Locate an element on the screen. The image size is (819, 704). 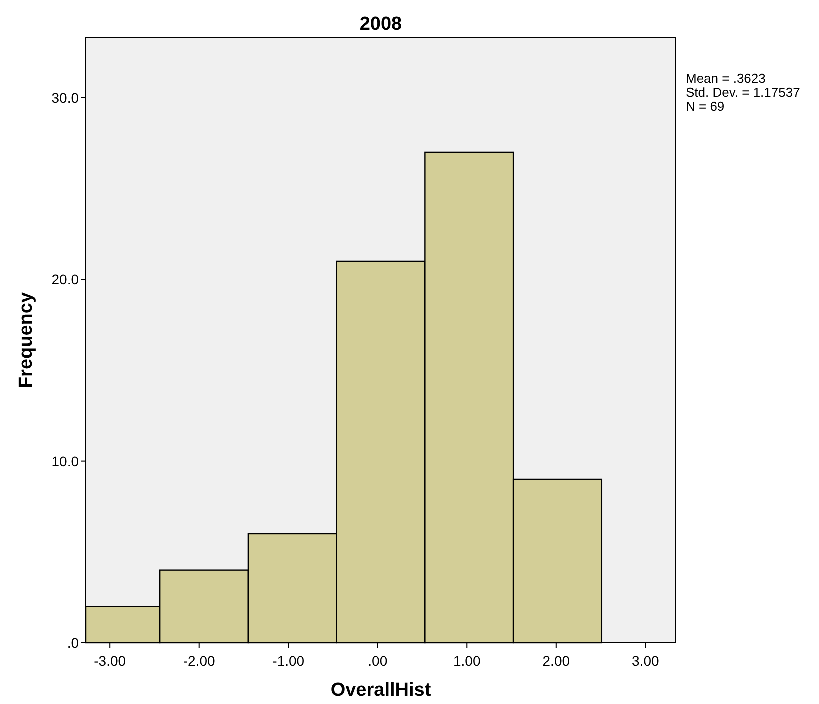
x-axis-title: OverallHist is located at coordinates (381, 690).